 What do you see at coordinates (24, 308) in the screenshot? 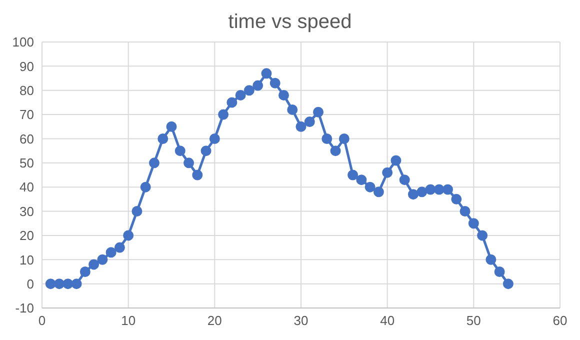
I see `y-tick-label: -10` at bounding box center [24, 308].